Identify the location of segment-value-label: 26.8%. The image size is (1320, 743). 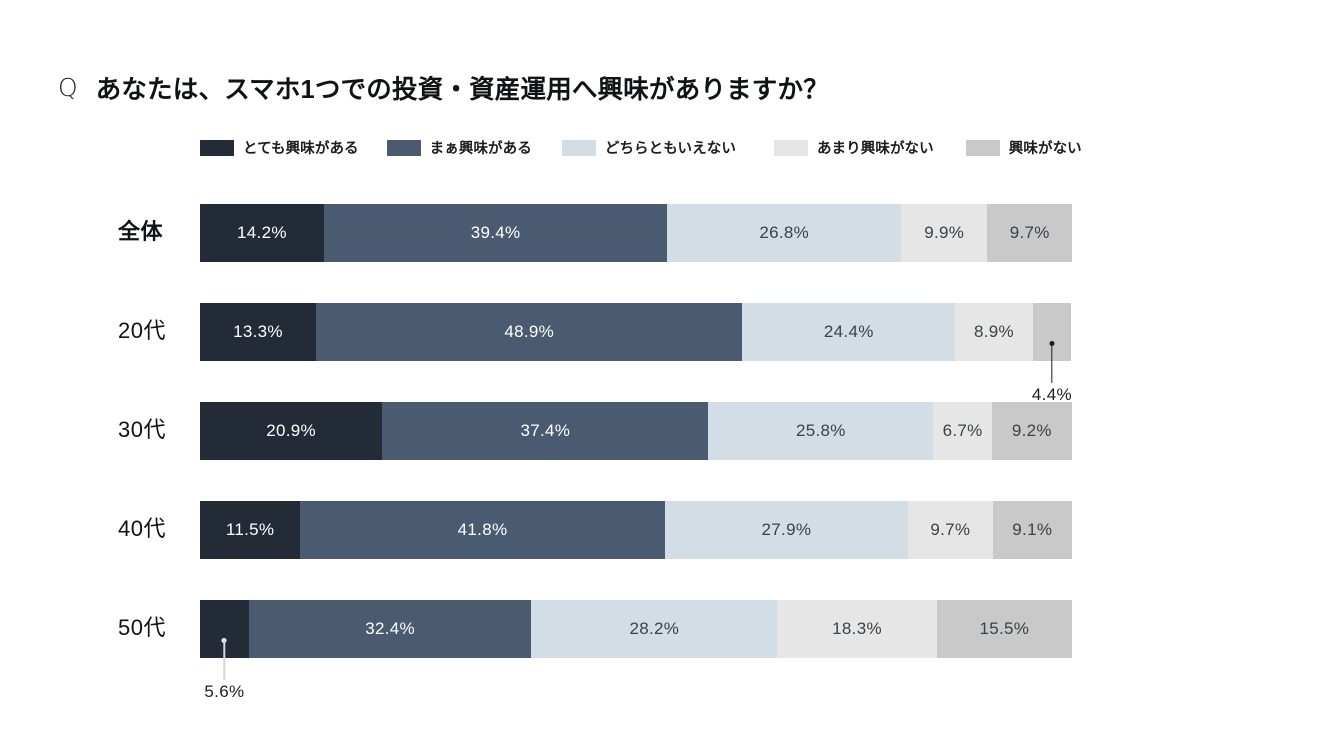
(784, 232).